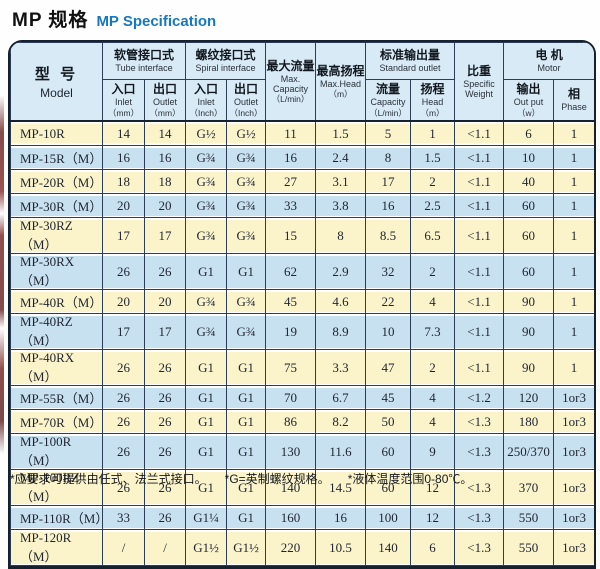 This screenshot has width=600, height=569. I want to click on table-row: MP-70R（M） 26 26 G1 G1 86 8.2 50 4 <1.3 180 1or3, so click(302, 421).